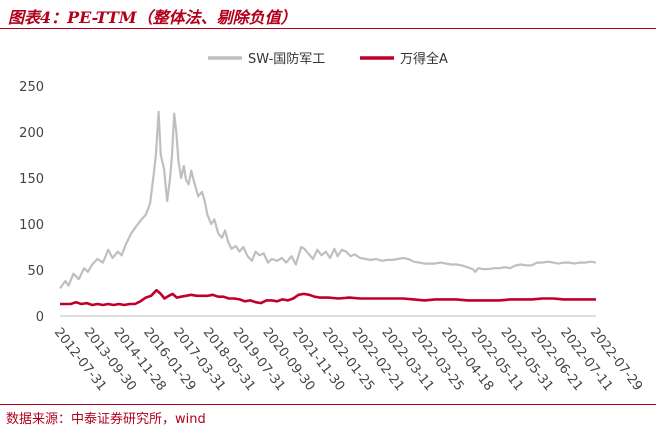 Image resolution: width=656 pixels, height=430 pixels. Describe the element at coordinates (106, 419) in the screenshot. I see `source-note: 数据来源：中泰证券研究所，wind` at that location.